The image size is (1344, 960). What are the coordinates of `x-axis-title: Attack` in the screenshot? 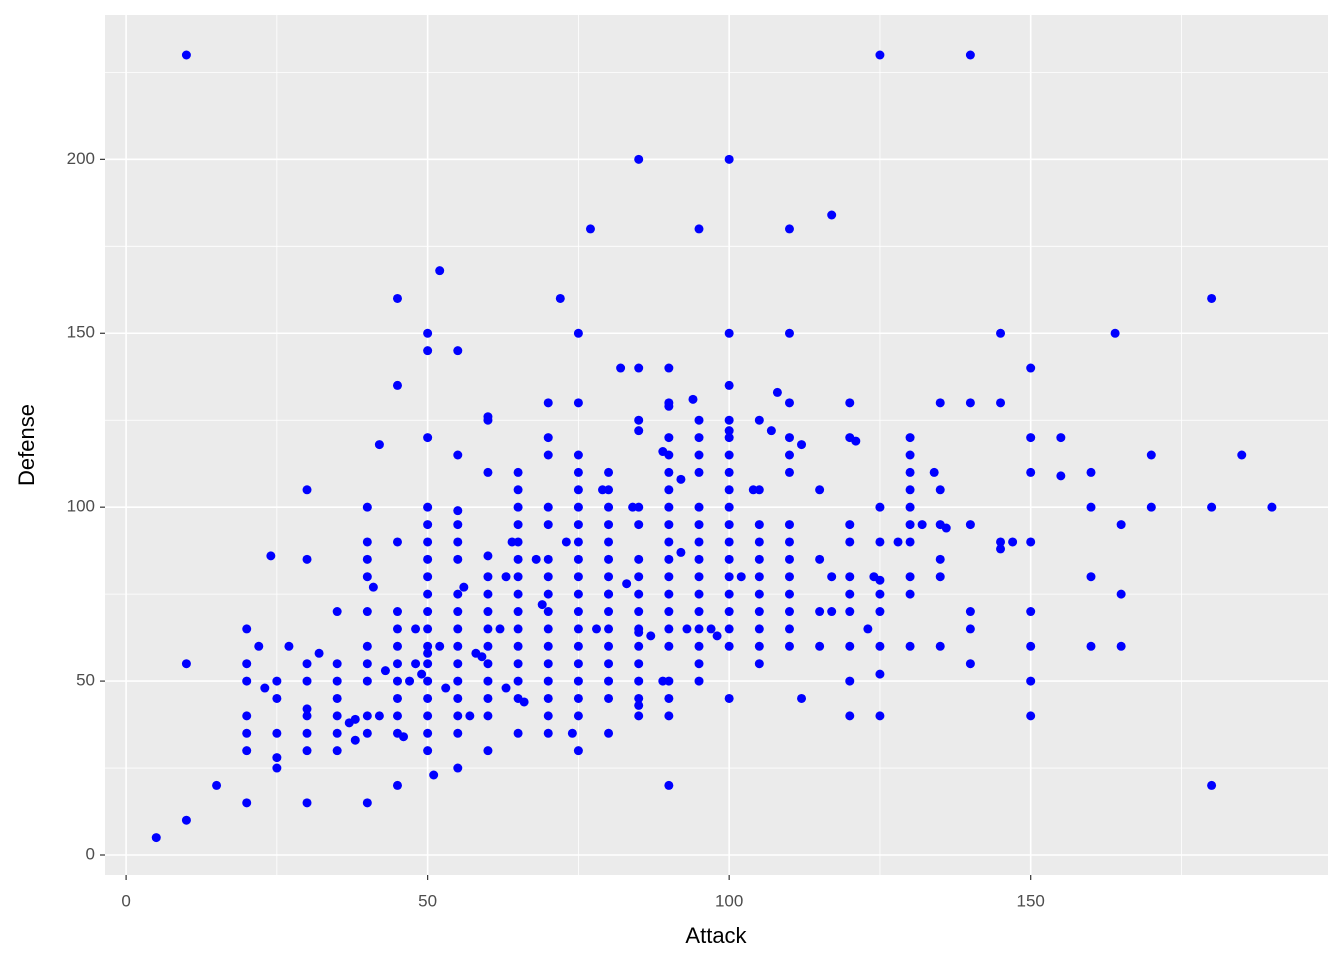 It's located at (716, 935).